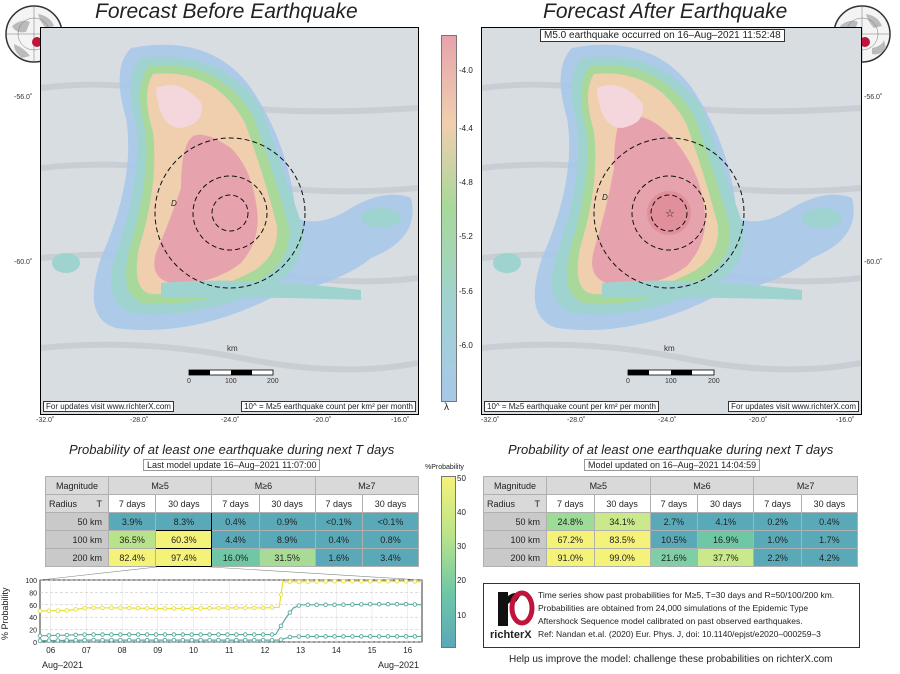 Image resolution: width=900 pixels, height=674 pixels. Describe the element at coordinates (570, 557) in the screenshot. I see `prob-cell: 91.0%` at that location.